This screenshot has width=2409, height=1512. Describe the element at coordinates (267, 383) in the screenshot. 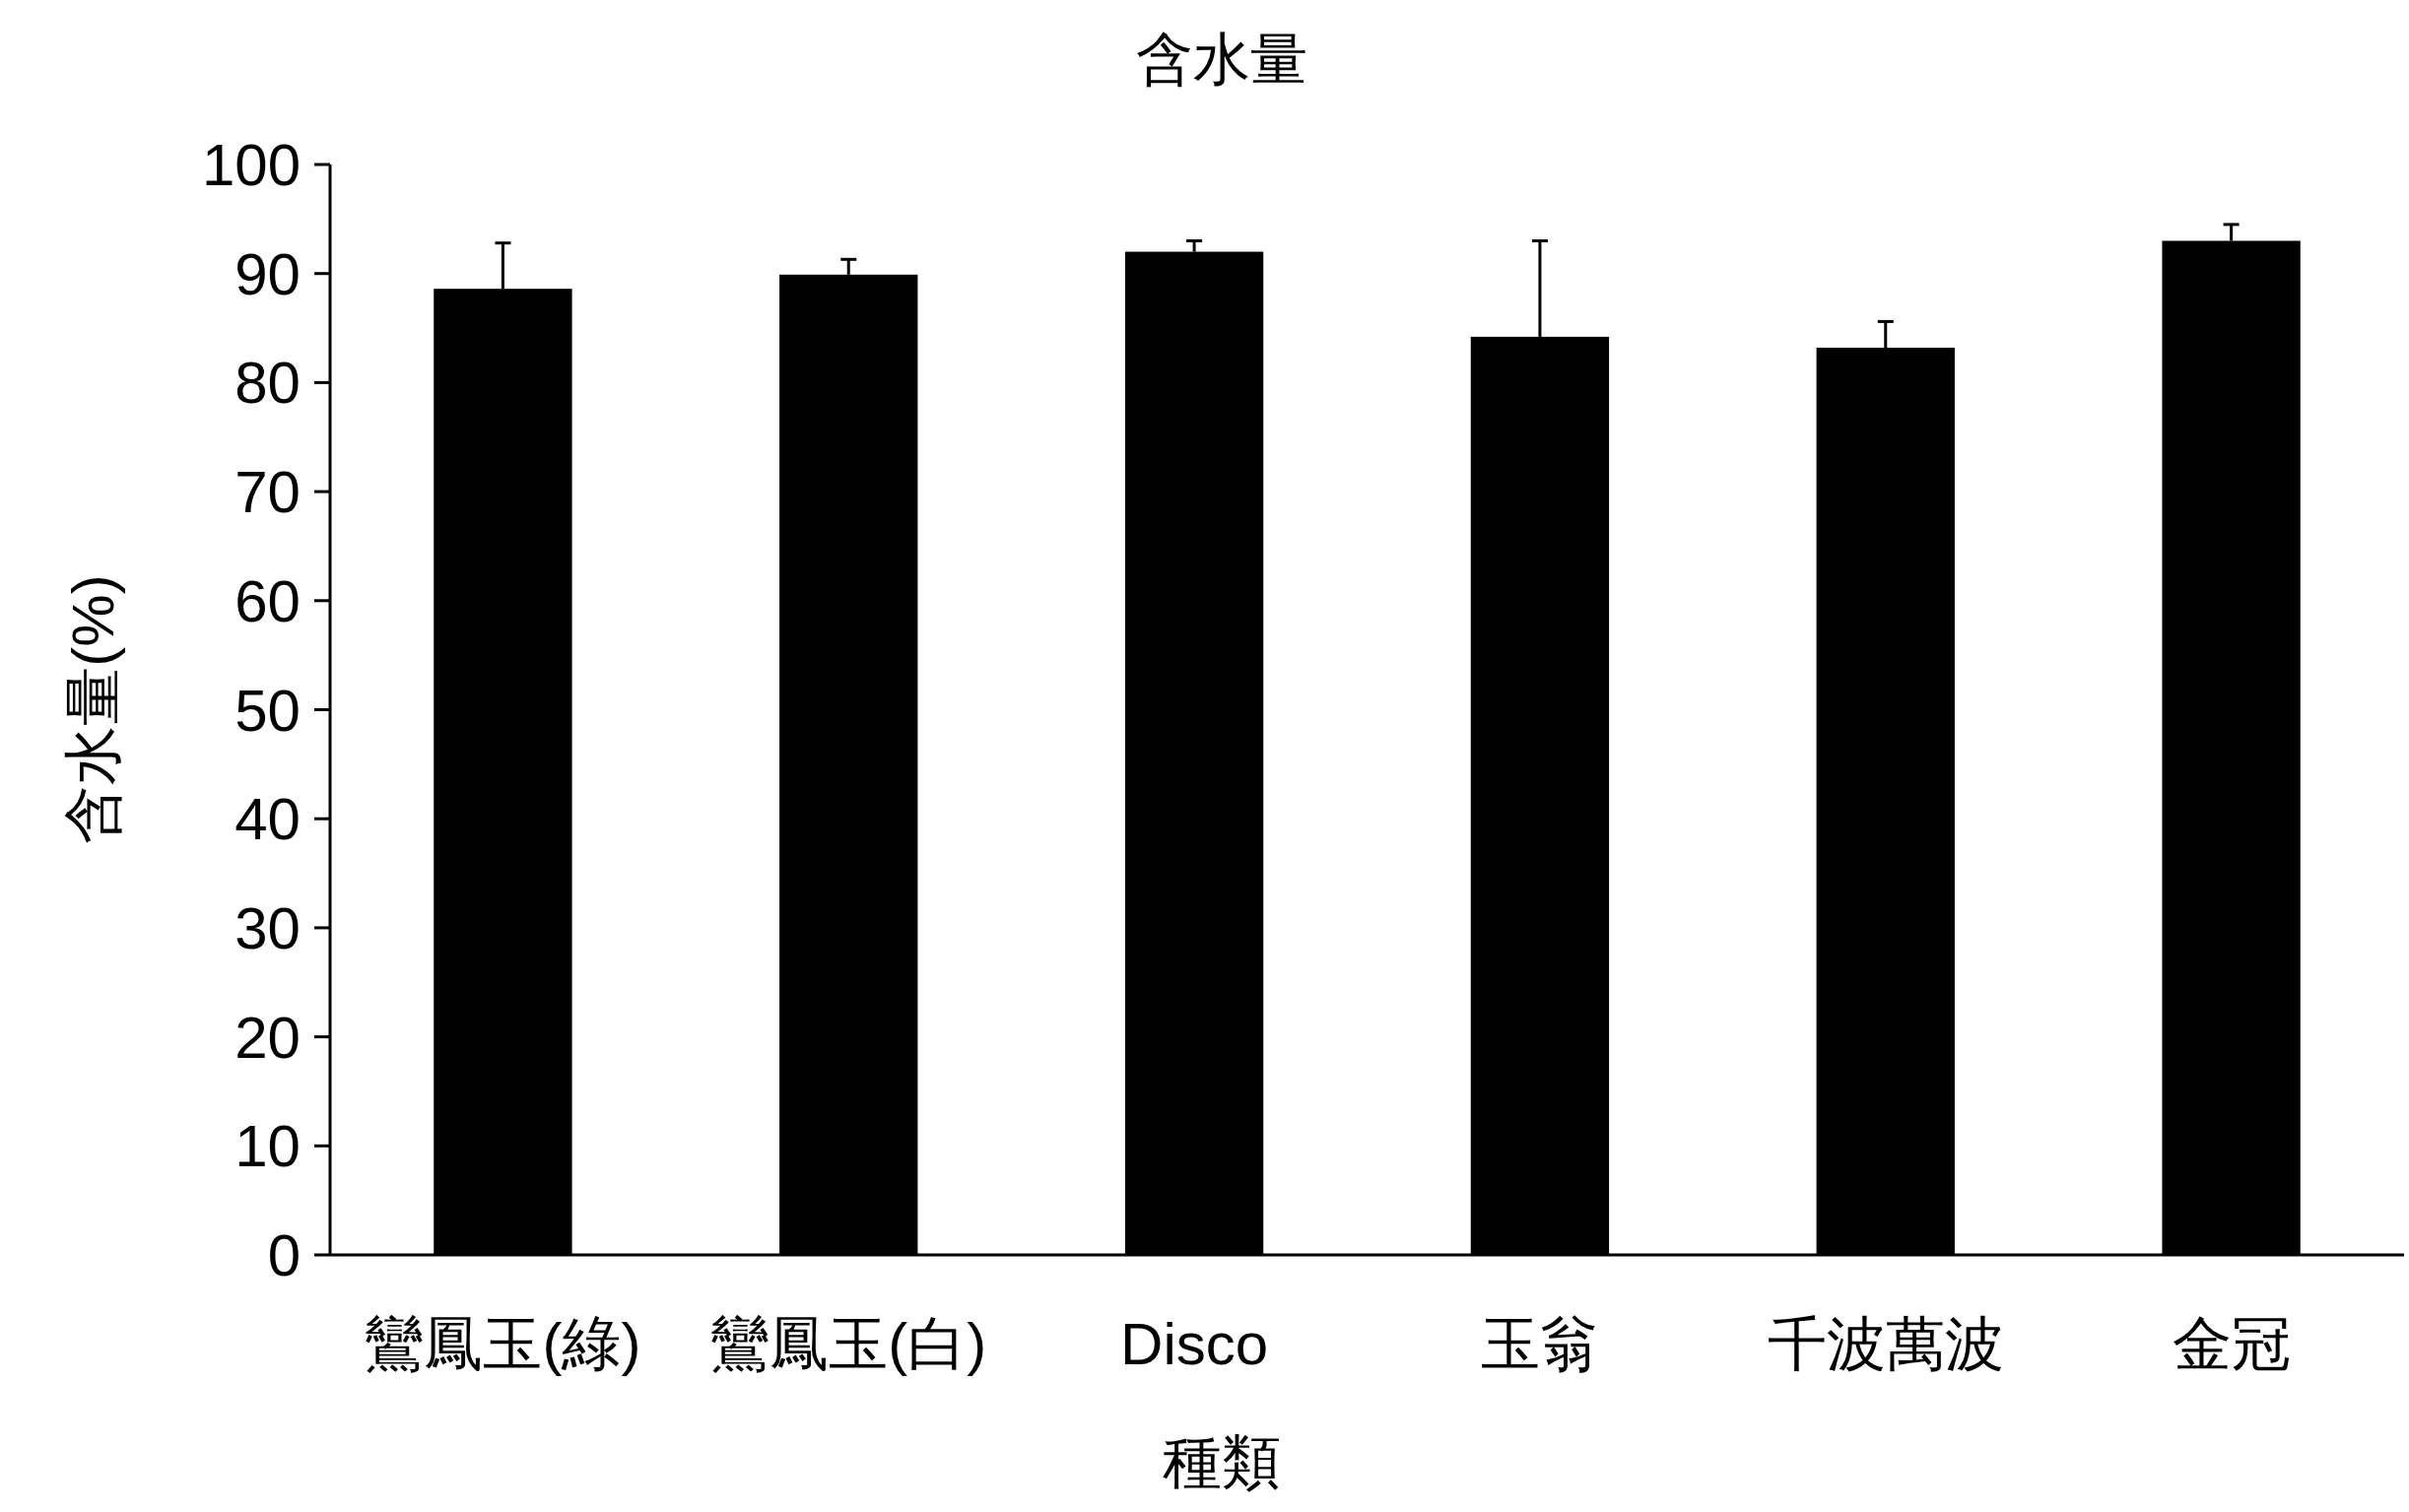

I see `y-tick-label: 80` at that location.